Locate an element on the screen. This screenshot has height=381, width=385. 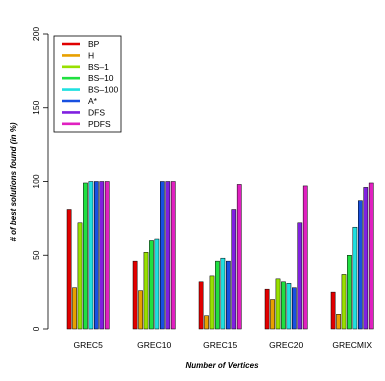
bar-grec20-h is located at coordinates (272, 314).